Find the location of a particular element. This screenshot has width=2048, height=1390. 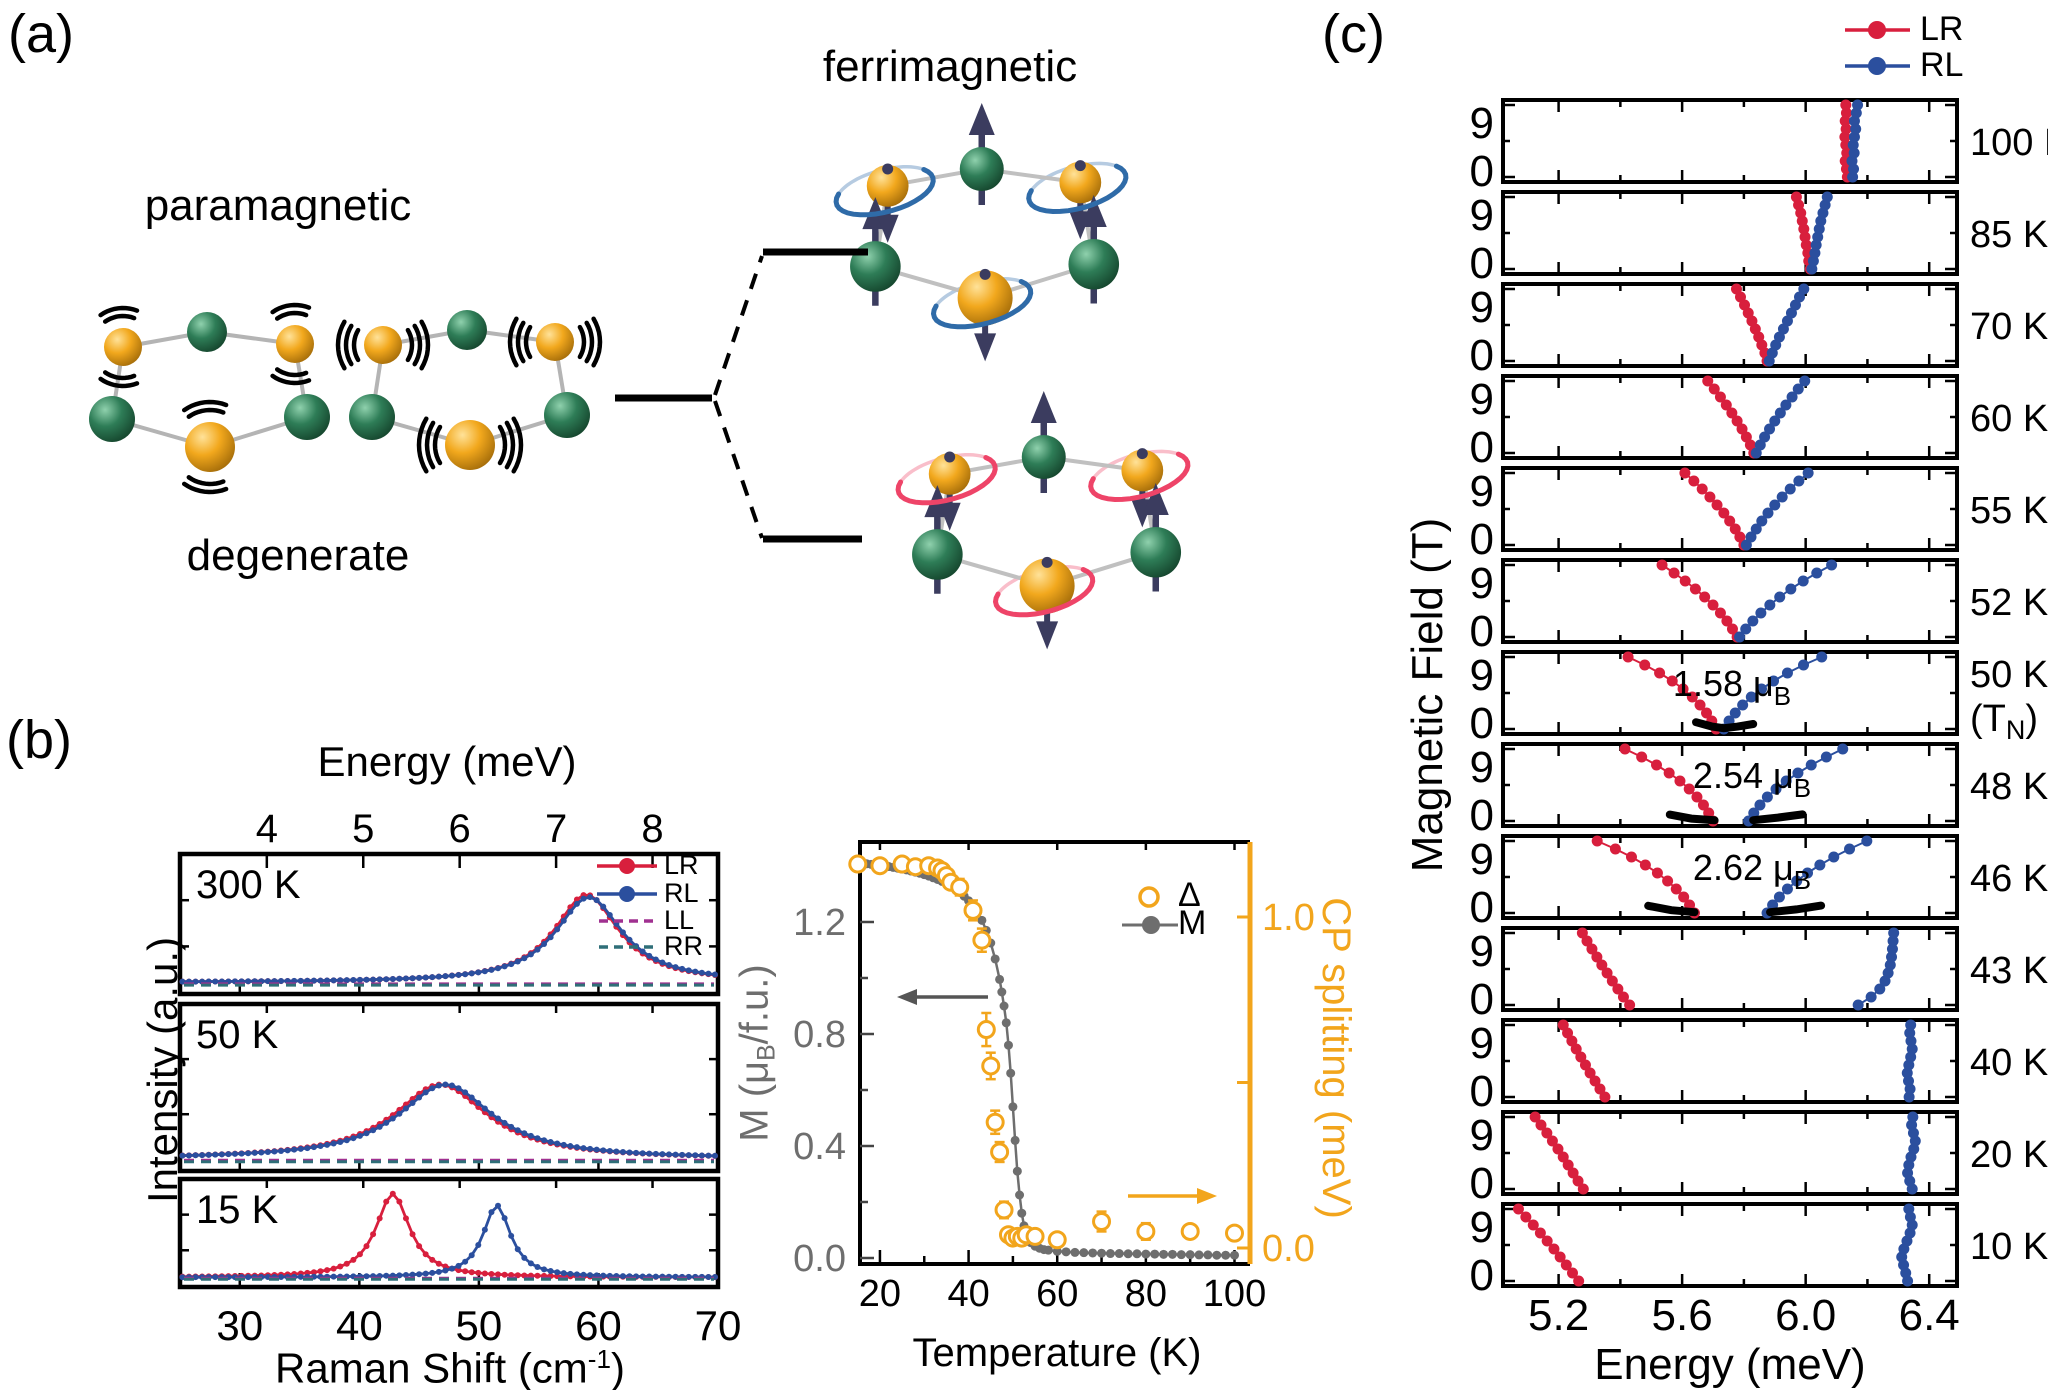

m-tick-label: 0.4 is located at coordinates (819, 1147).